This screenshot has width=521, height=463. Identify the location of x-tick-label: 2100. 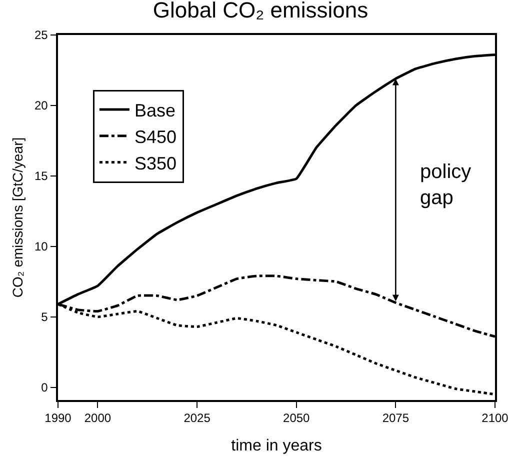
(495, 418).